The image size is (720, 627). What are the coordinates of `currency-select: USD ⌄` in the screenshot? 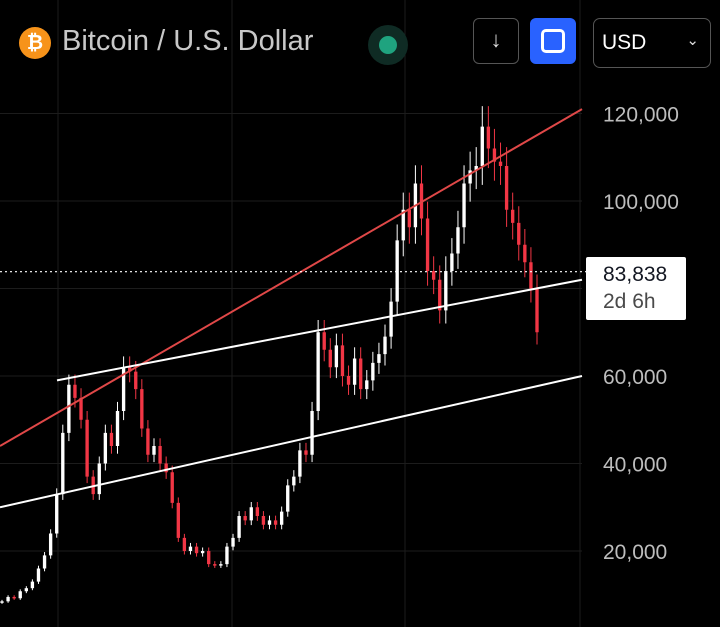 It's located at (652, 43).